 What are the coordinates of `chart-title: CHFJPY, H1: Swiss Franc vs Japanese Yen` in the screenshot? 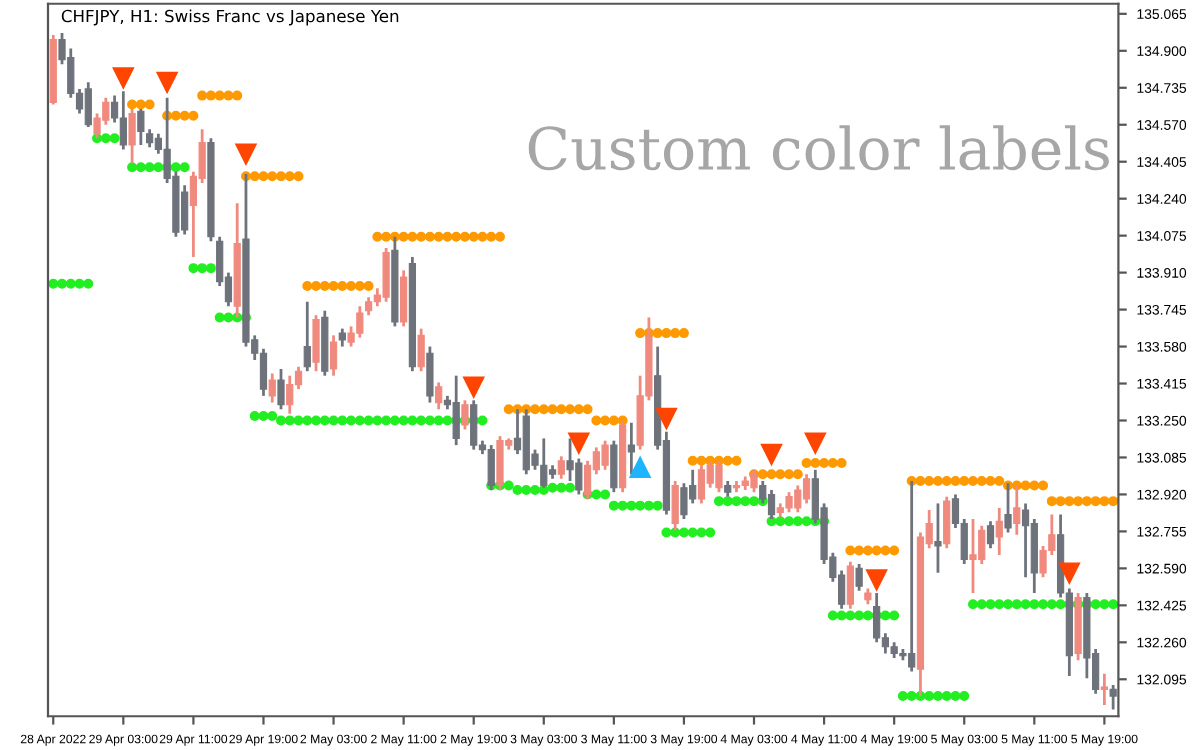 It's located at (230, 17).